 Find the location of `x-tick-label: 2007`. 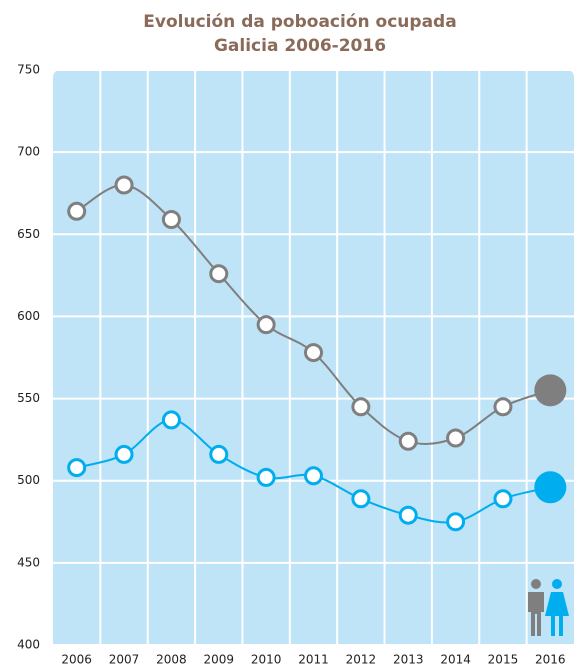

x-tick-label: 2007 is located at coordinates (124, 660).